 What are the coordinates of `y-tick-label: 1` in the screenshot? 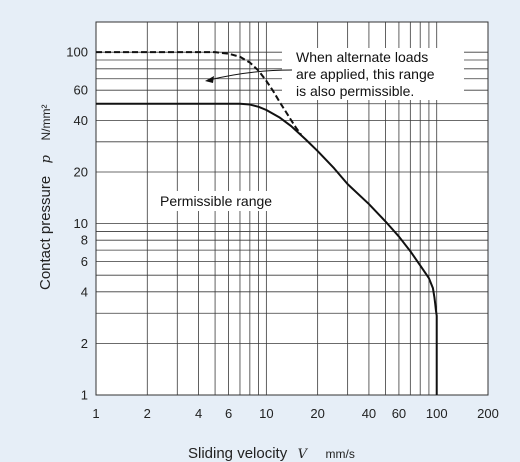 It's located at (84, 395).